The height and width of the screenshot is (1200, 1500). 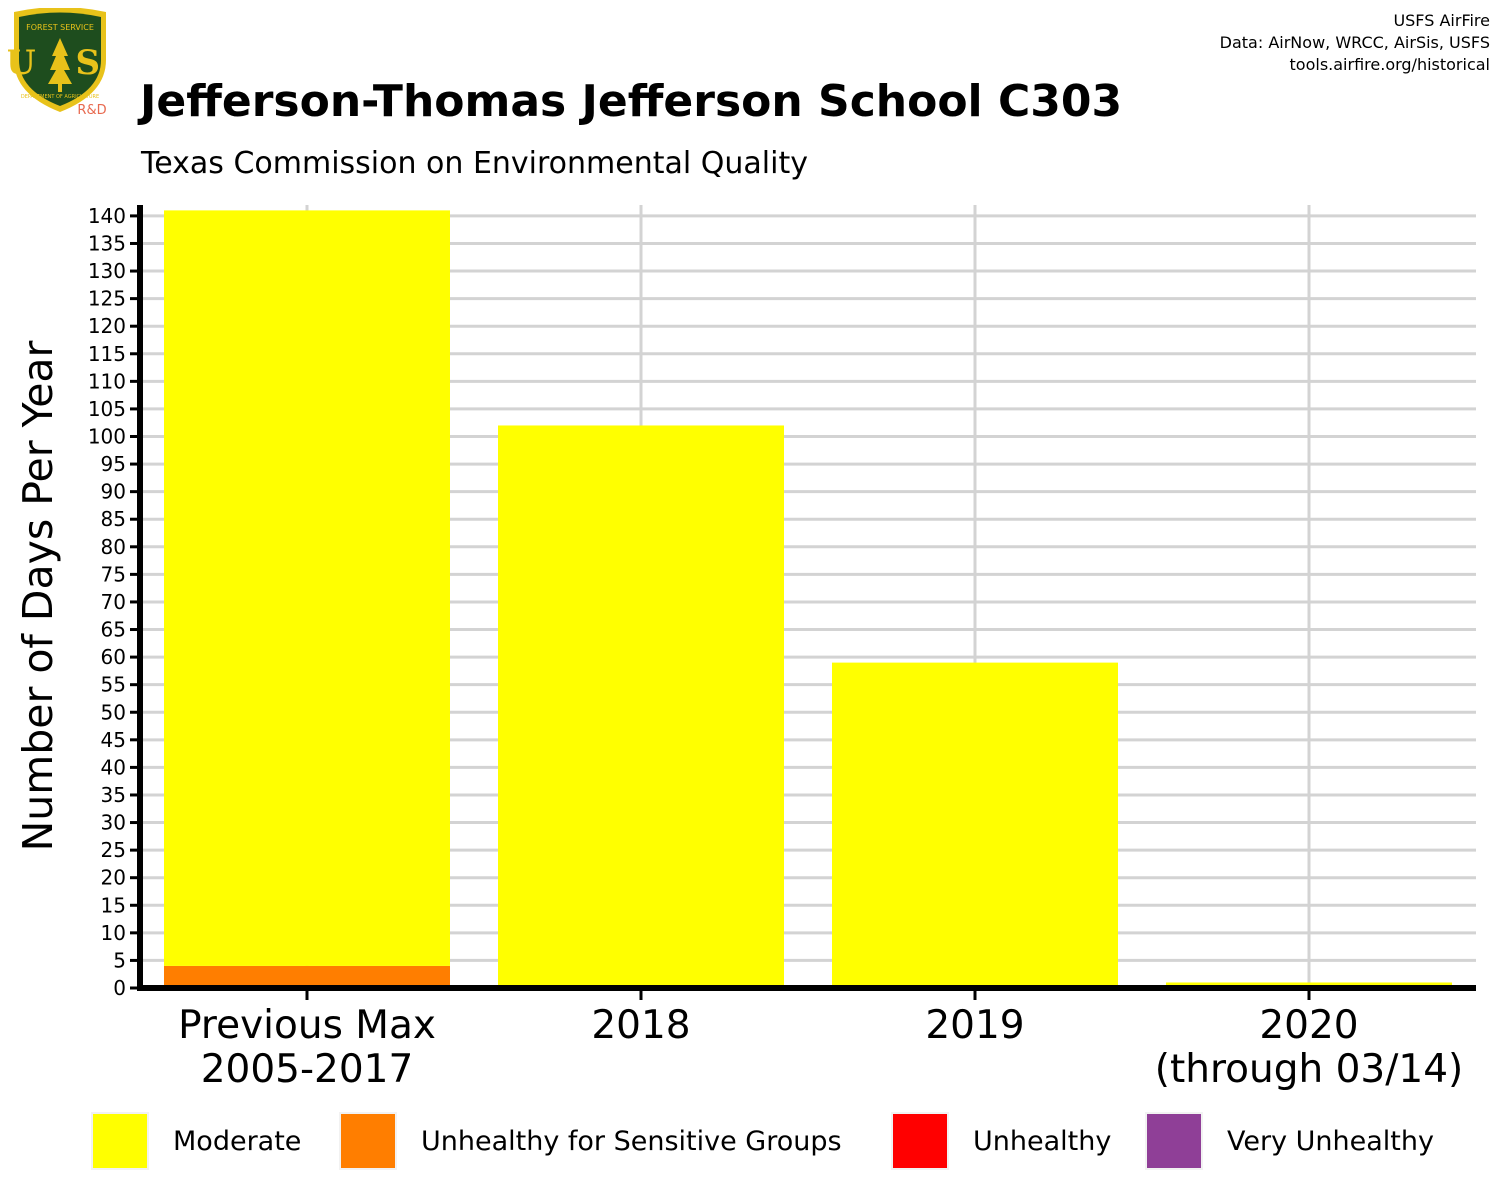 What do you see at coordinates (119, 988) in the screenshot?
I see `y-tick-label: 0` at bounding box center [119, 988].